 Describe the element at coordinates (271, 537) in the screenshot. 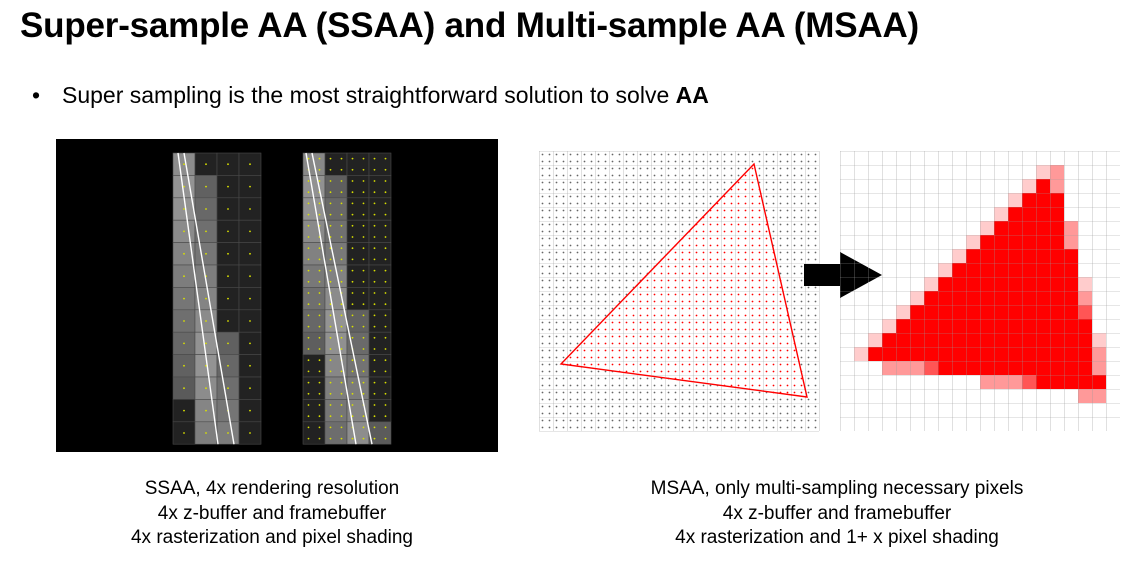

I see `ssaa-caption-line: 4x rasterization and pixel shading` at that location.